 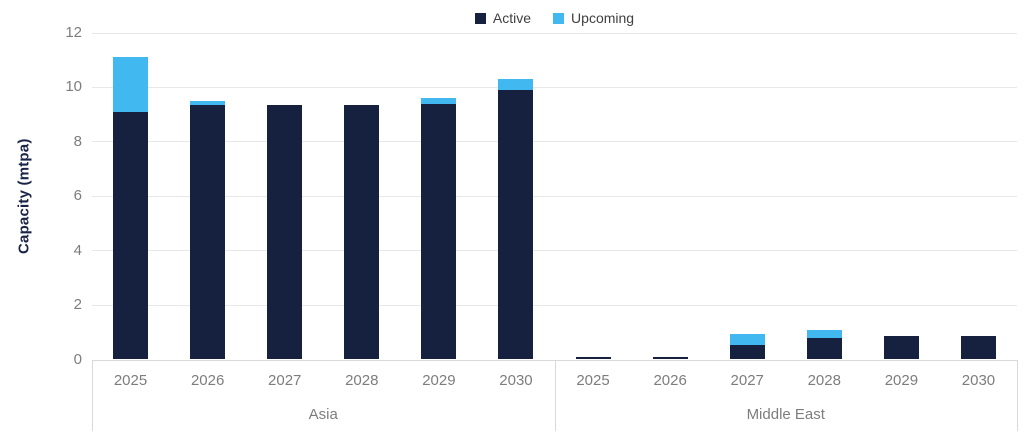 What do you see at coordinates (603, 18) in the screenshot?
I see `legend-label-upcoming: Upcoming` at bounding box center [603, 18].